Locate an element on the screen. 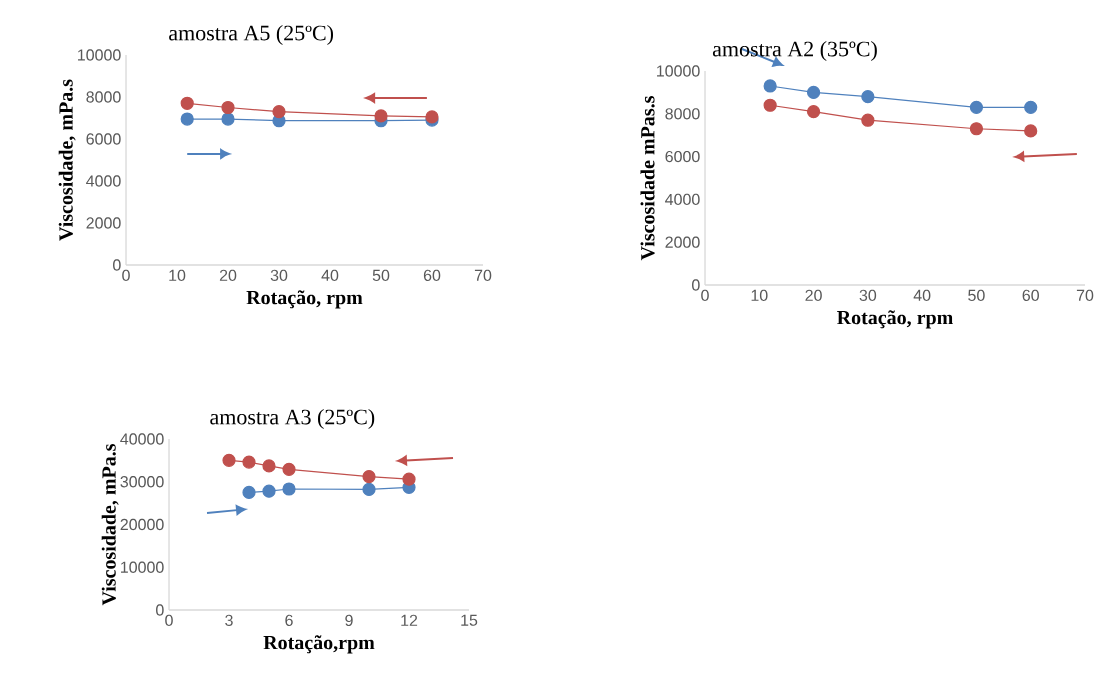 The image size is (1099, 692). y-axis-title: Viscosidade mPas.s is located at coordinates (647, 178).